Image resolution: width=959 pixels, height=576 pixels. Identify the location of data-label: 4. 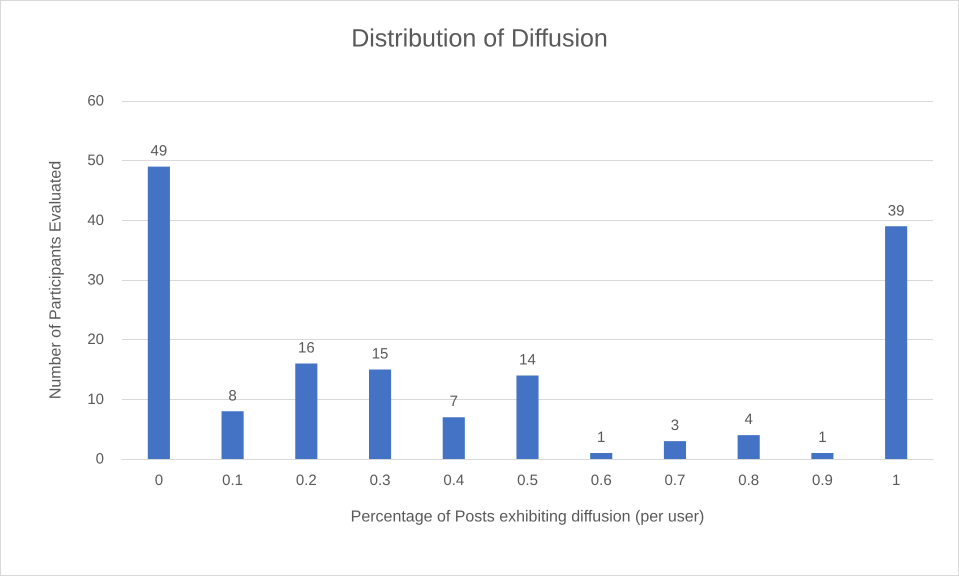
(748, 419).